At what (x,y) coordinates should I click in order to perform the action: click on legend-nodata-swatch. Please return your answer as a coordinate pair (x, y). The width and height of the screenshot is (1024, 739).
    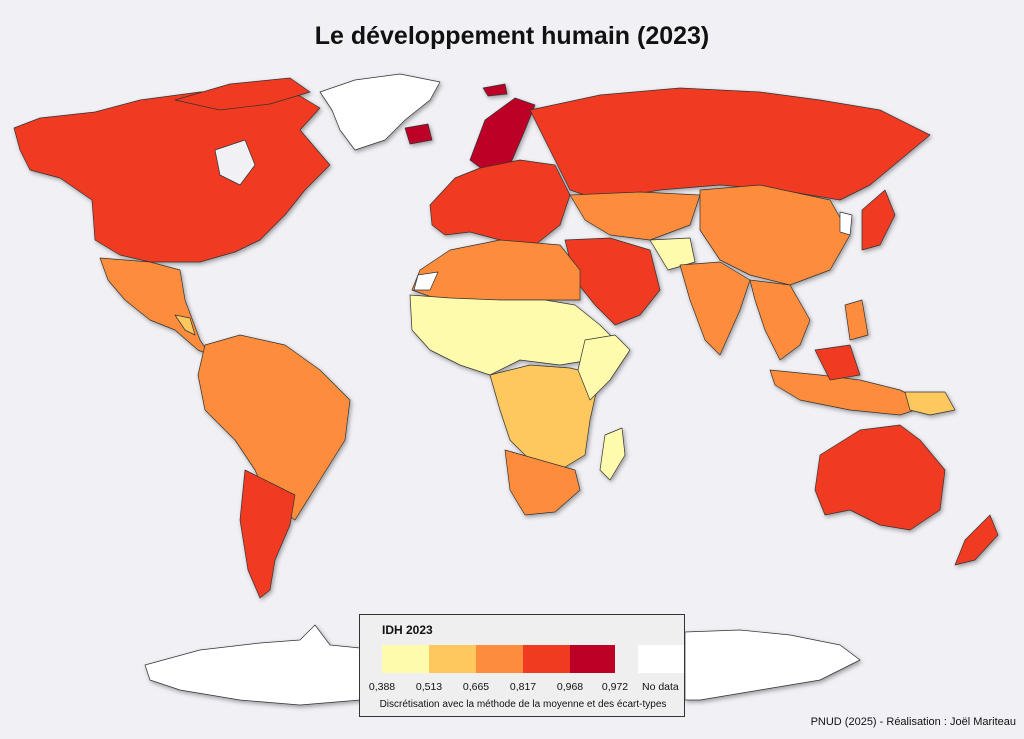
    Looking at the image, I should click on (661, 659).